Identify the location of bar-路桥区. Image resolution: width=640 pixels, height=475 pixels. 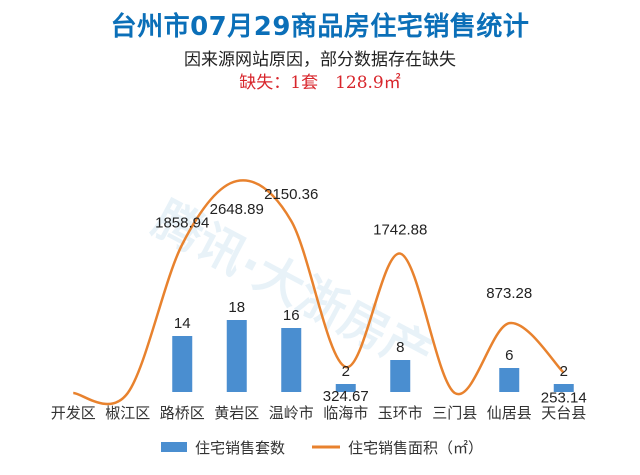
(182, 364).